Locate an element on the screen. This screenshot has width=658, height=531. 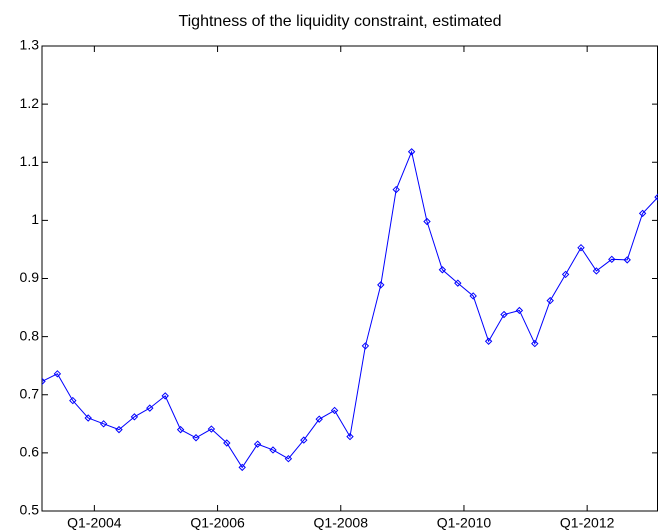
y-tick-label: 0.5 is located at coordinates (30, 510).